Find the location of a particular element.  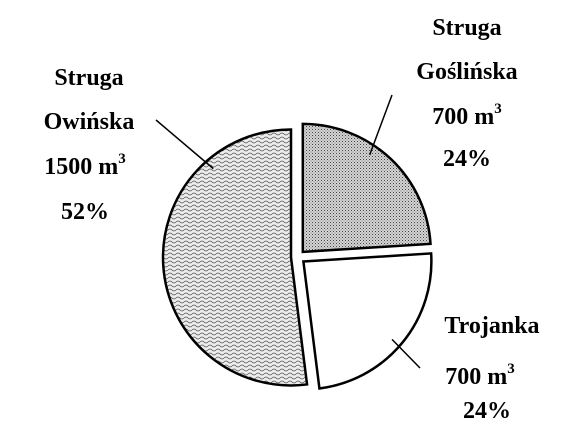

label-line: Owińska is located at coordinates (89, 122).